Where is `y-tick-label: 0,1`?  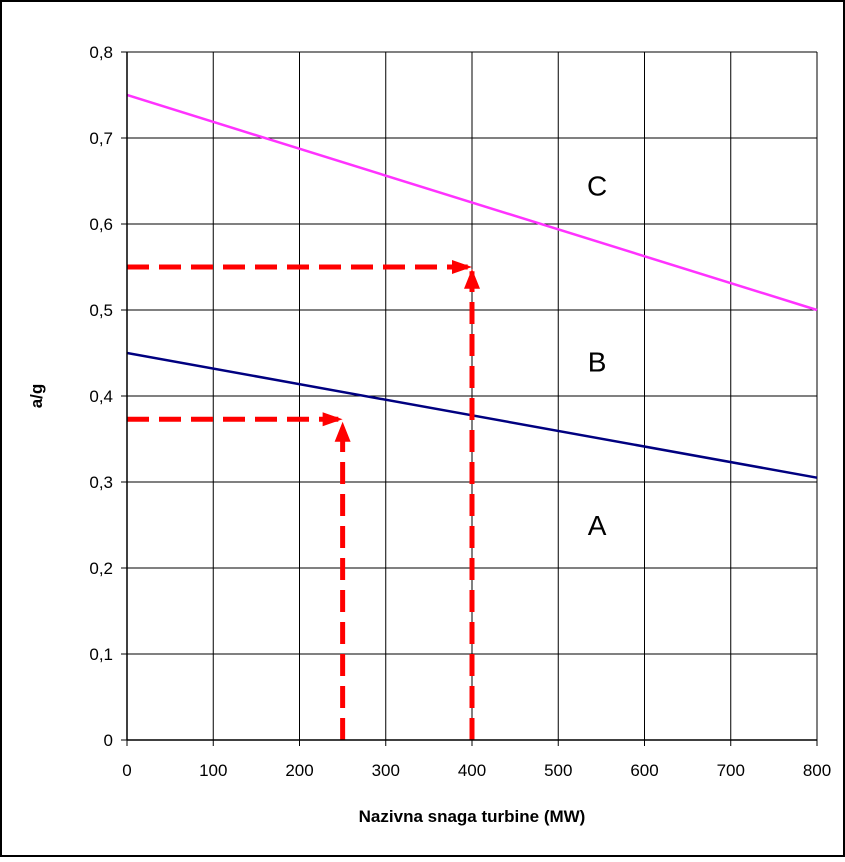 y-tick-label: 0,1 is located at coordinates (101, 654).